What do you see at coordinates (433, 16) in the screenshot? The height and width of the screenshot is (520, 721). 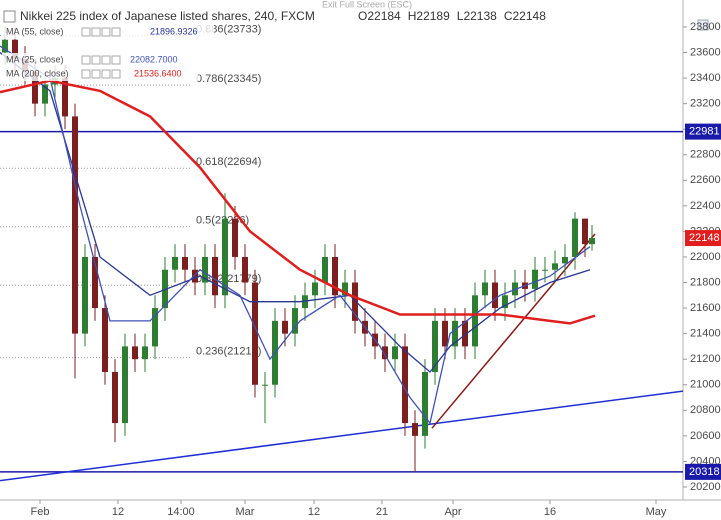 I see `quote-value: 22189` at bounding box center [433, 16].